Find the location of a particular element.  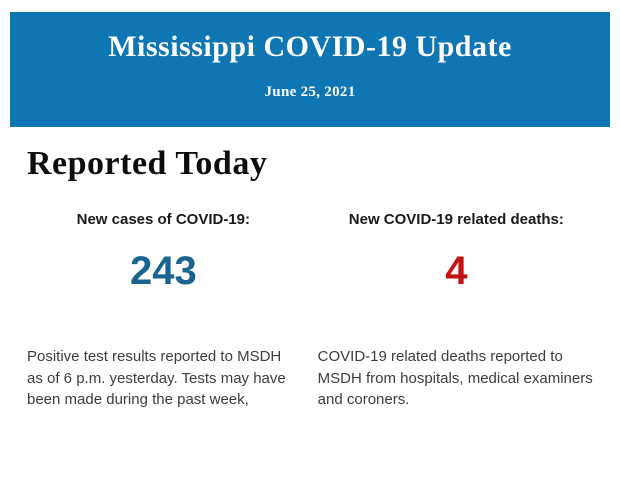

section-heading-reported-today: Reported Today is located at coordinates (147, 163).